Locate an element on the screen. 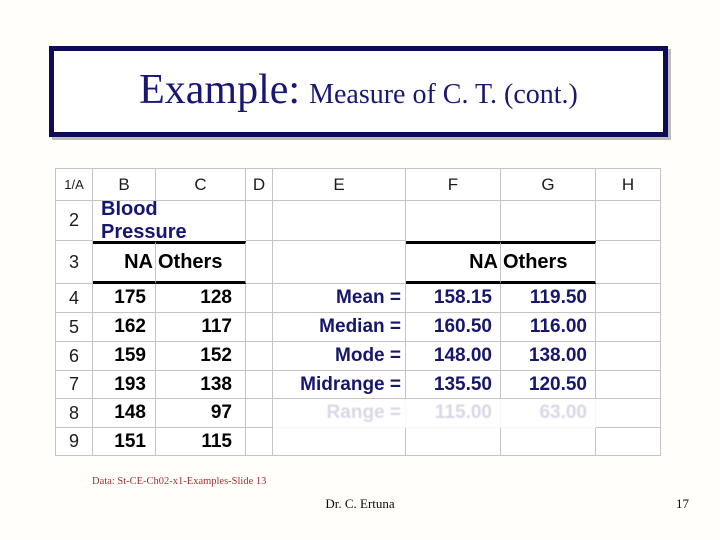 The image size is (720, 540). cell-d8 is located at coordinates (259, 413).